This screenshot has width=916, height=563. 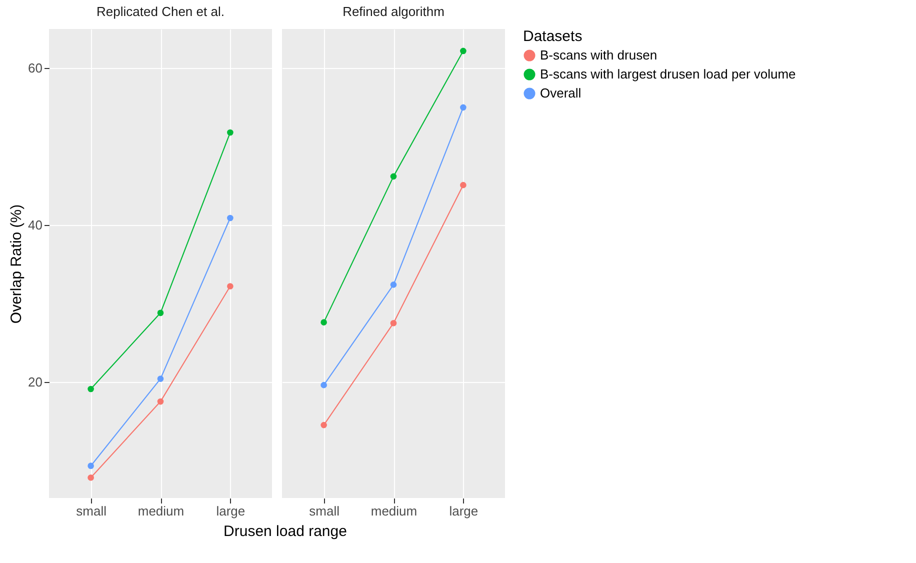 I want to click on legend-label: B-scans with drusen, so click(x=599, y=55).